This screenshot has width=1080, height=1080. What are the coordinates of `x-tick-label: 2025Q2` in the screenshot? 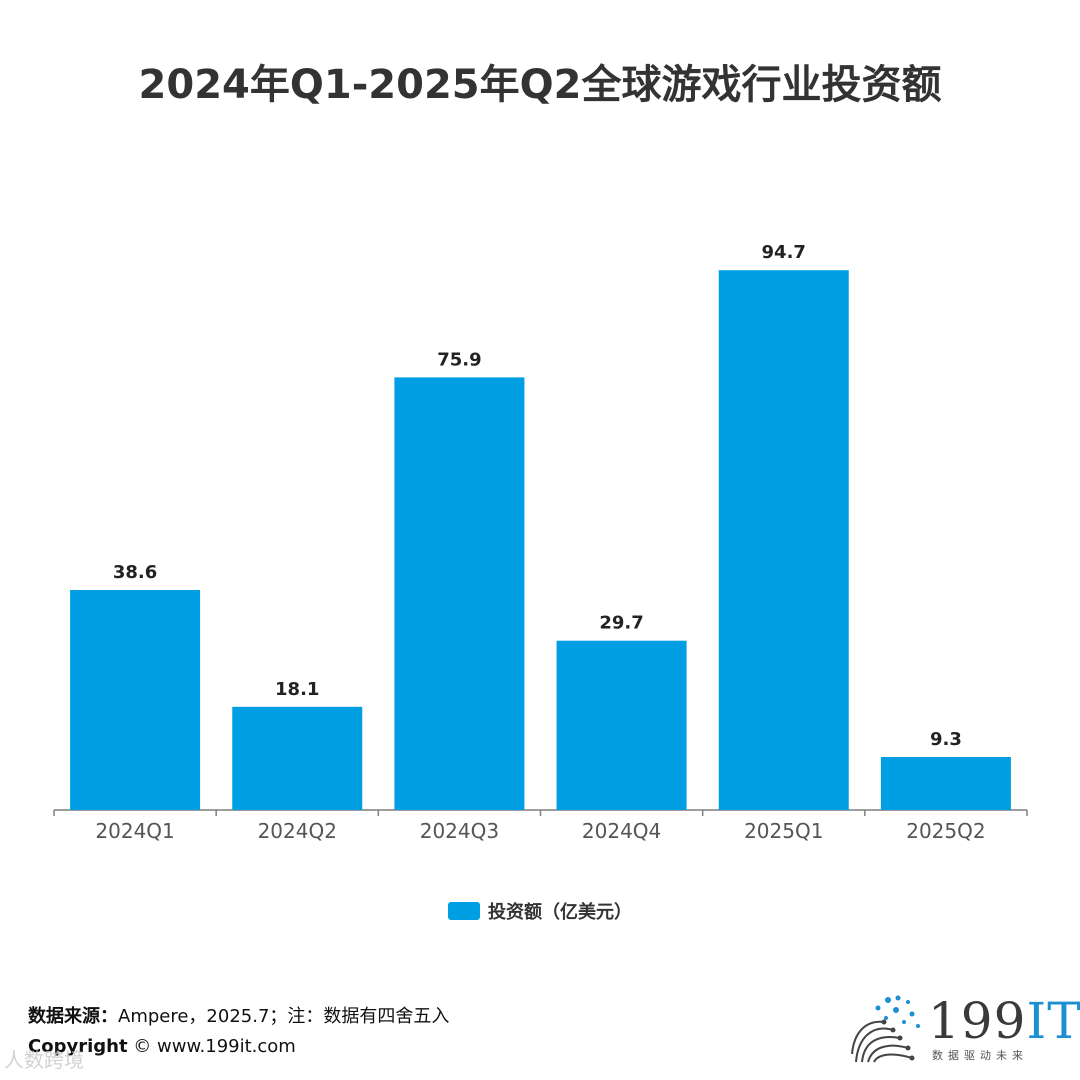 It's located at (945, 831).